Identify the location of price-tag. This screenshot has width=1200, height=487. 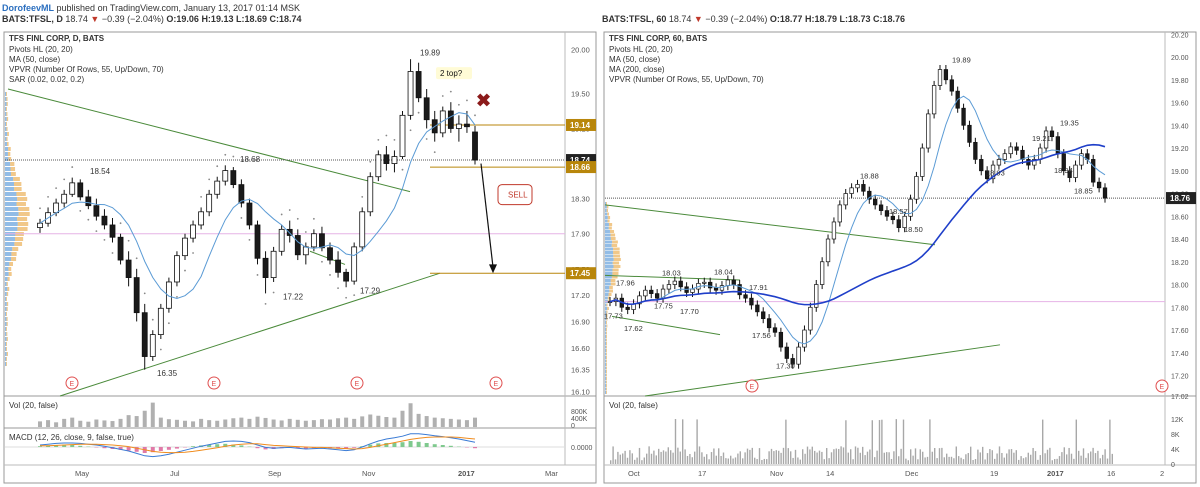
(581, 273).